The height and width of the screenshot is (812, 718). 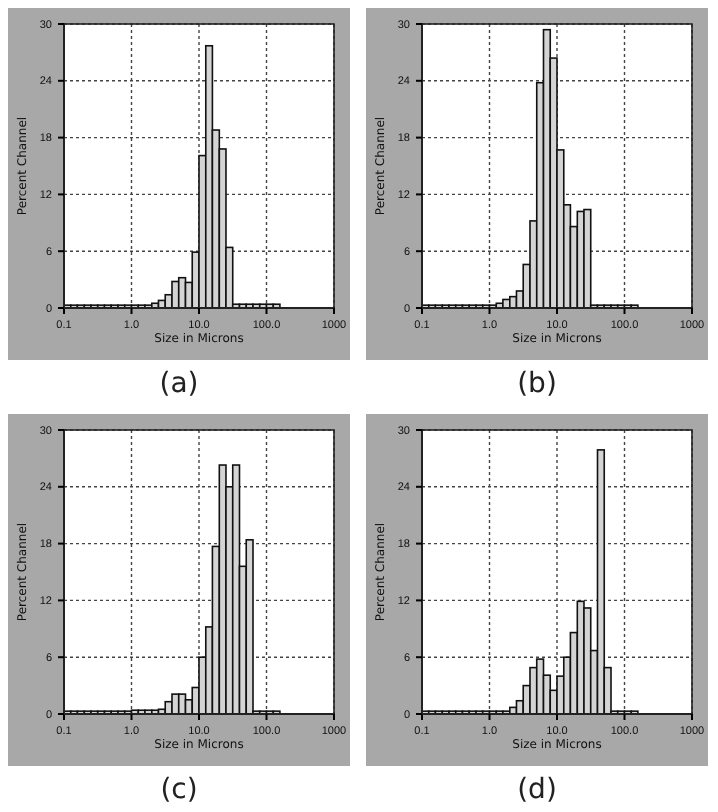 I want to click on text: (c), so click(x=179, y=790).